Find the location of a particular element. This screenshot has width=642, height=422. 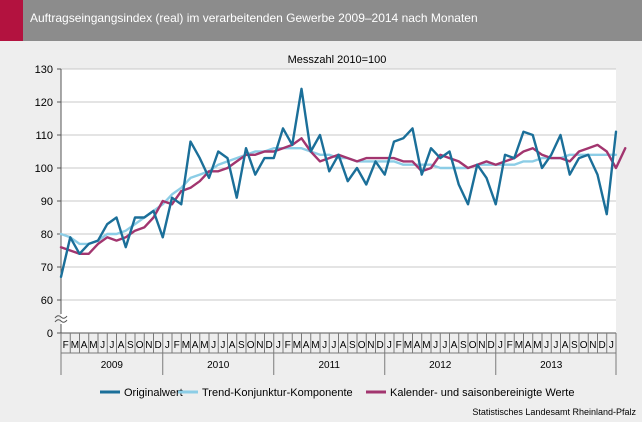

legend-label: Originalwert is located at coordinates (153, 393).